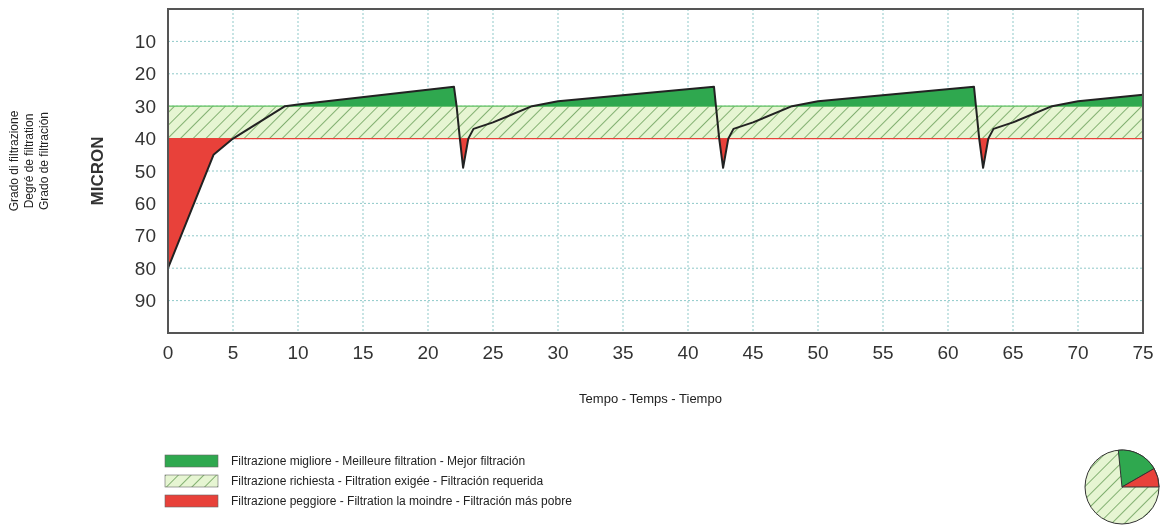 The height and width of the screenshot is (526, 1161). What do you see at coordinates (428, 352) in the screenshot?
I see `x-tick-label: 20` at bounding box center [428, 352].